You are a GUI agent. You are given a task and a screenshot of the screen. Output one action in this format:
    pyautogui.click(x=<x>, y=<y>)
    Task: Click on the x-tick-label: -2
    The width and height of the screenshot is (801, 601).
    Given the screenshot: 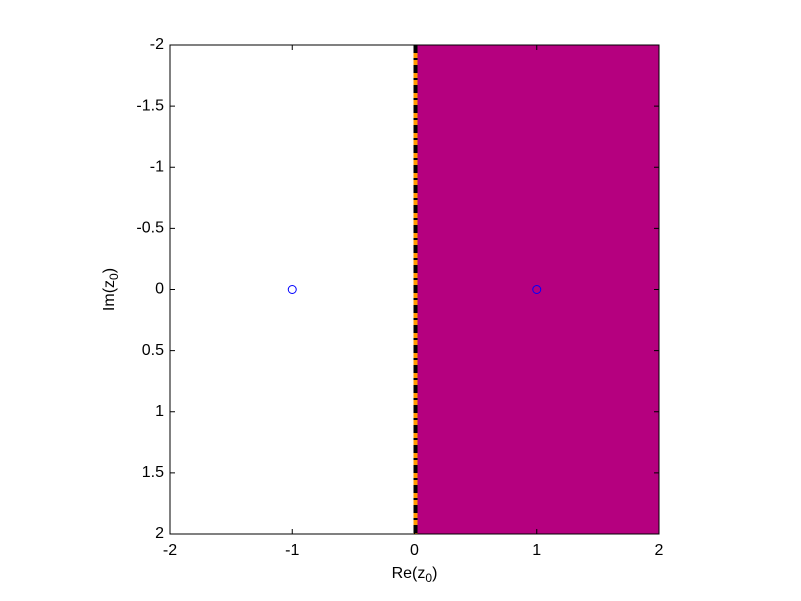 What is the action you would take?
    pyautogui.click(x=170, y=550)
    